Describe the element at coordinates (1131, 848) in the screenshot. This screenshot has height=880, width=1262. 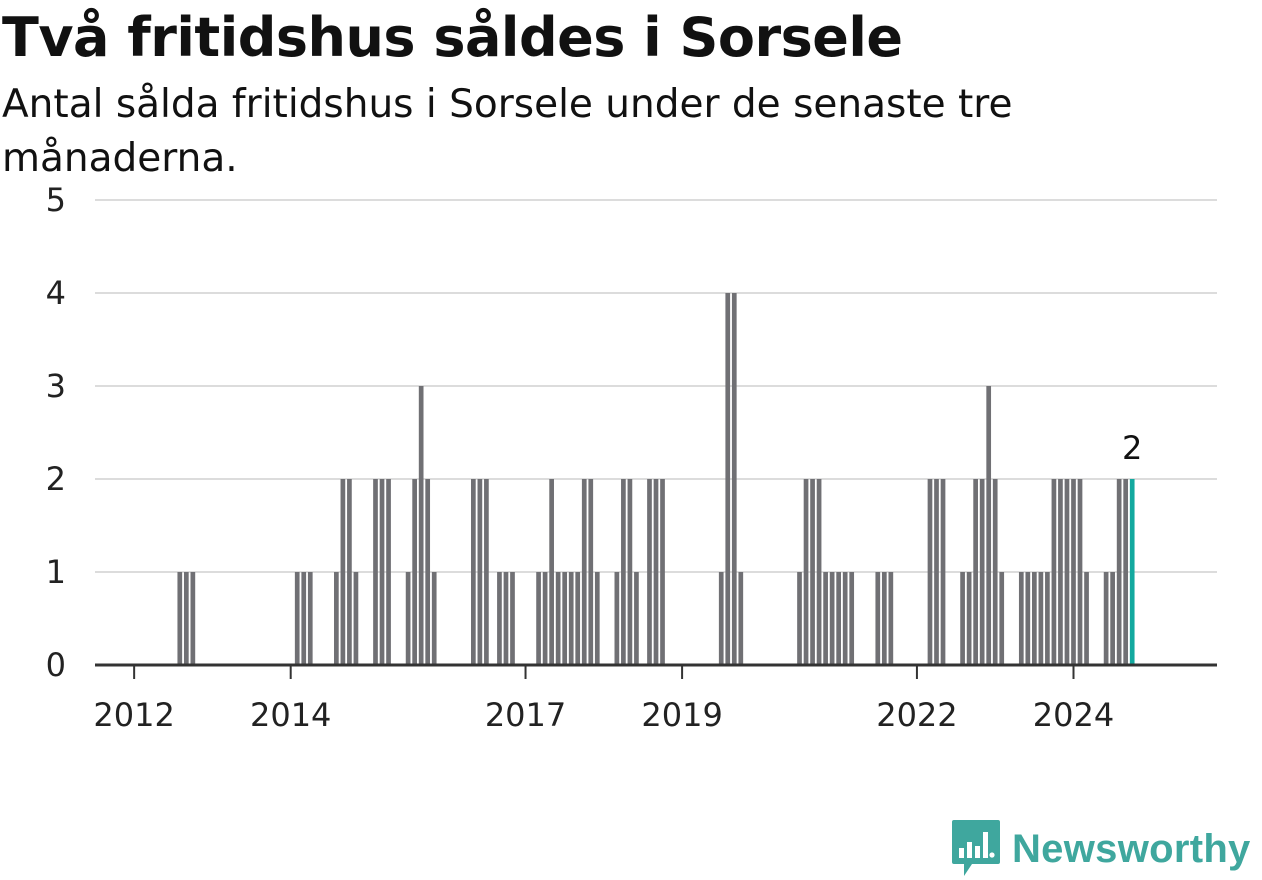
I see `brand-name: Newsworthy` at that location.